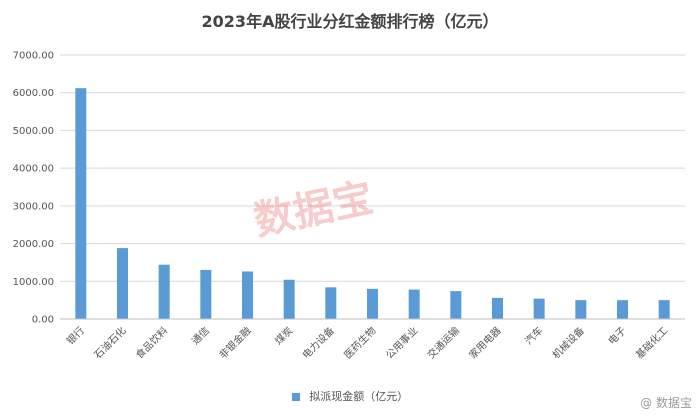  Describe the element at coordinates (151, 342) in the screenshot. I see `x-category-label: 食品饮料` at that location.